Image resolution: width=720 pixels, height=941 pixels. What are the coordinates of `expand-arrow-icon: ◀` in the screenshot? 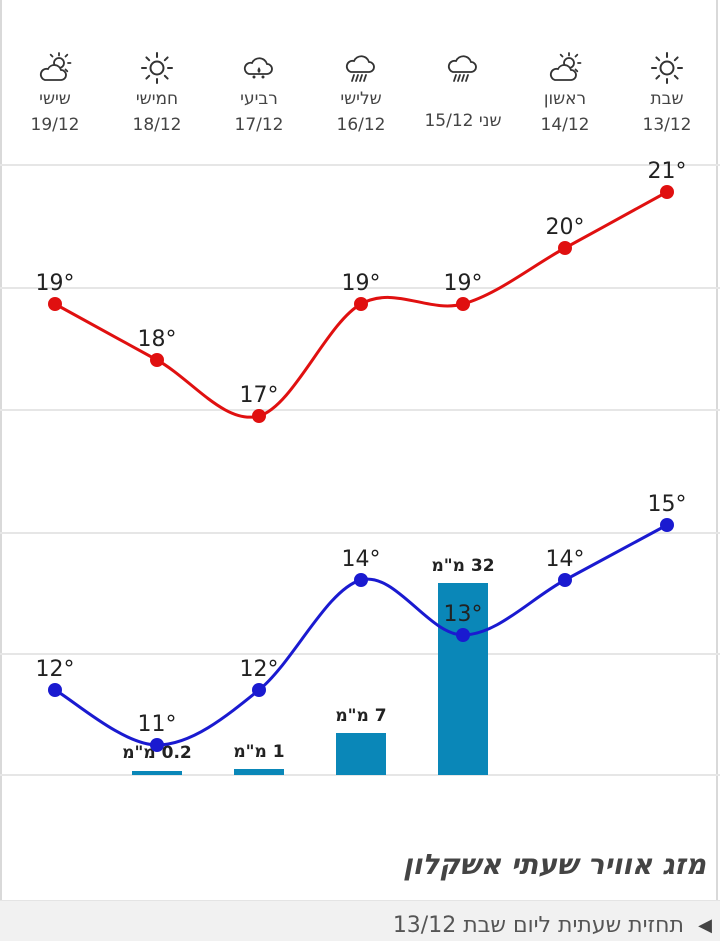 It's located at (705, 925).